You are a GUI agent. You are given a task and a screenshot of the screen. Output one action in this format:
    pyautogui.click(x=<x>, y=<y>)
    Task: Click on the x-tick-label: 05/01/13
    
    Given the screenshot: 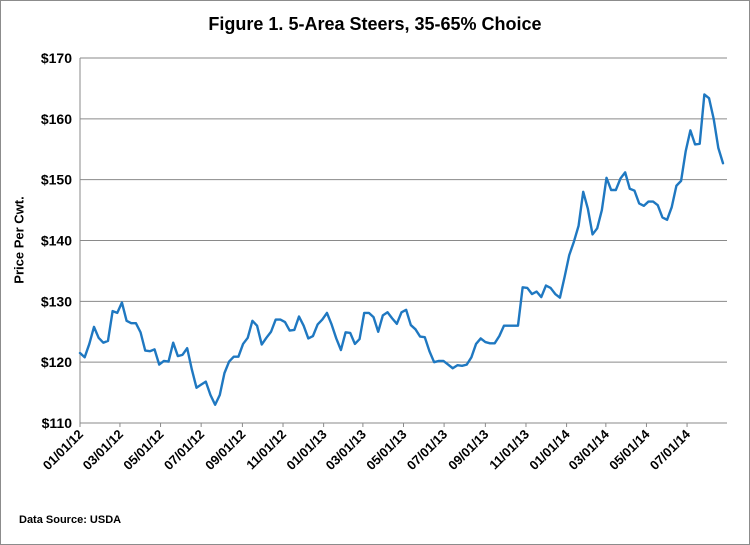 What is the action you would take?
    pyautogui.click(x=386, y=450)
    